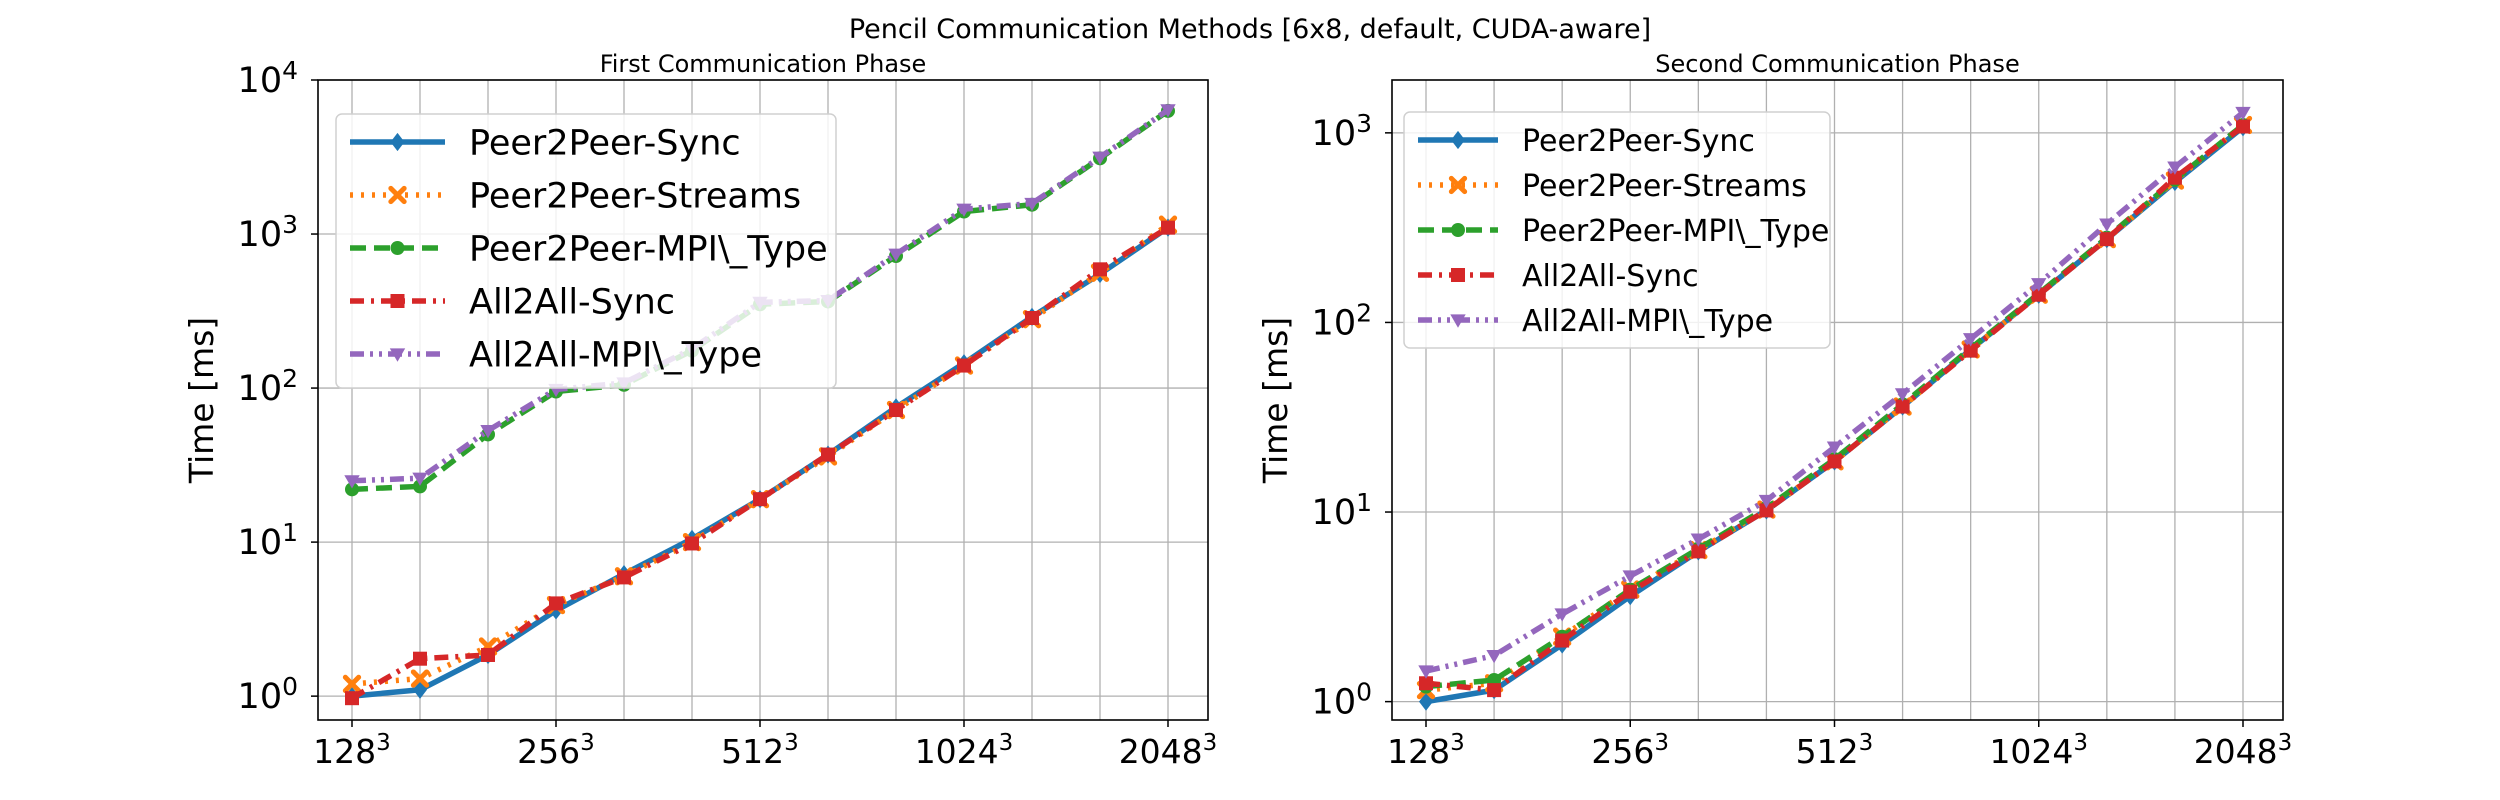 The image size is (2500, 800). I want to click on y-tick-label: 103, so click(1342, 131).